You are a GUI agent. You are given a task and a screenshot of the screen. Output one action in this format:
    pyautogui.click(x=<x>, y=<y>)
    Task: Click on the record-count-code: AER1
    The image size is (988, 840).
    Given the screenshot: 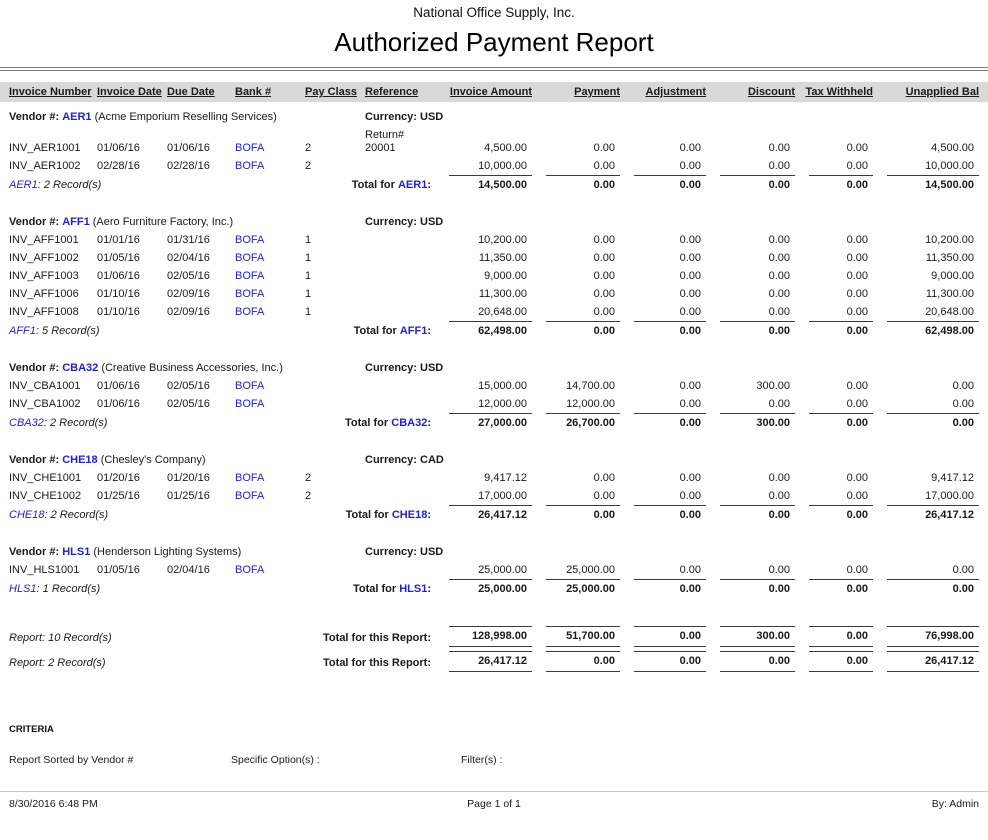 What is the action you would take?
    pyautogui.click(x=23, y=185)
    